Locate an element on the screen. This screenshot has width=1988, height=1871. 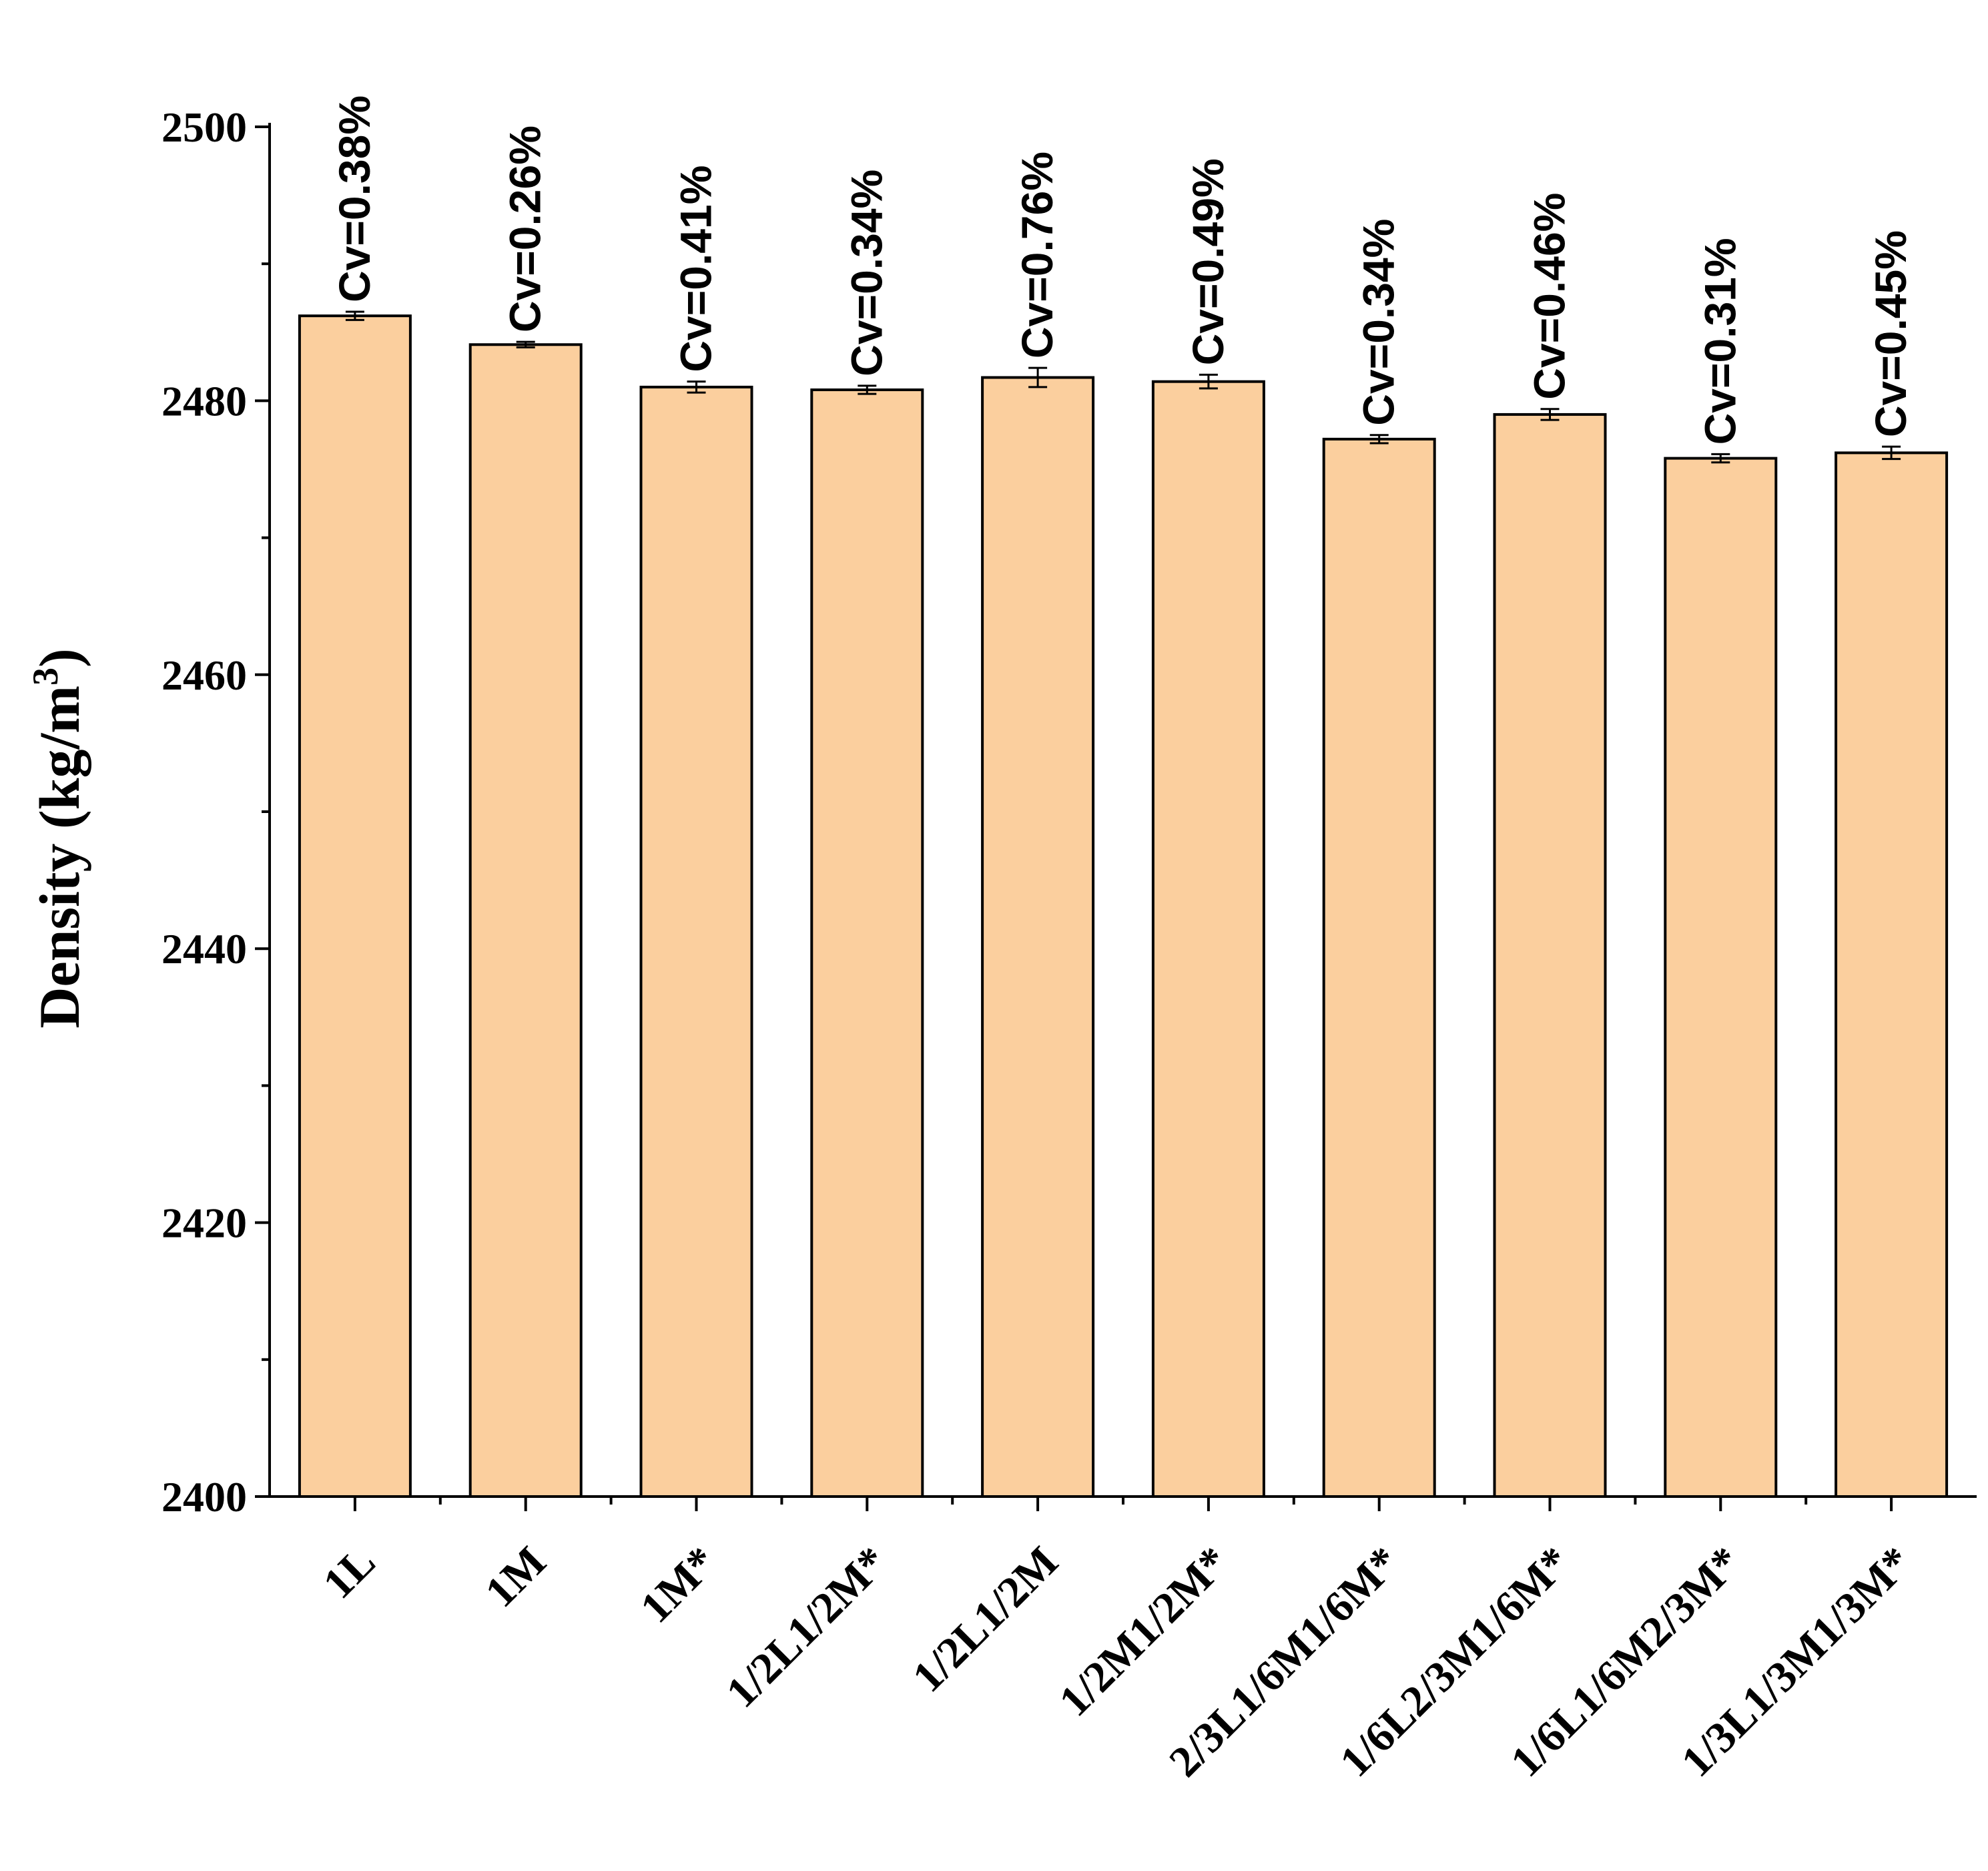
y-axis-label: Density (kg/m3) is located at coordinates (58, 838).